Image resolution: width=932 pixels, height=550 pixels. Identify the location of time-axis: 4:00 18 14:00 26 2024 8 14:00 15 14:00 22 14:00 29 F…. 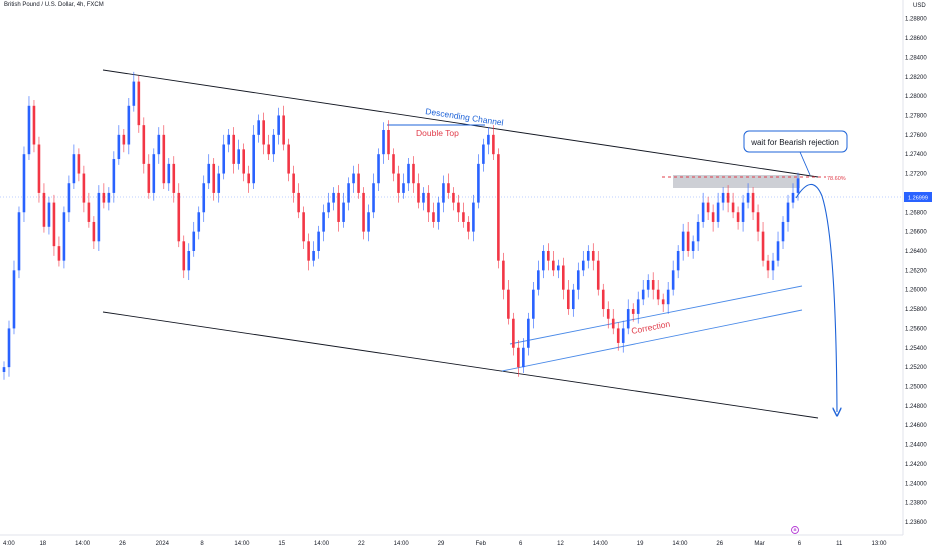
(445, 544).